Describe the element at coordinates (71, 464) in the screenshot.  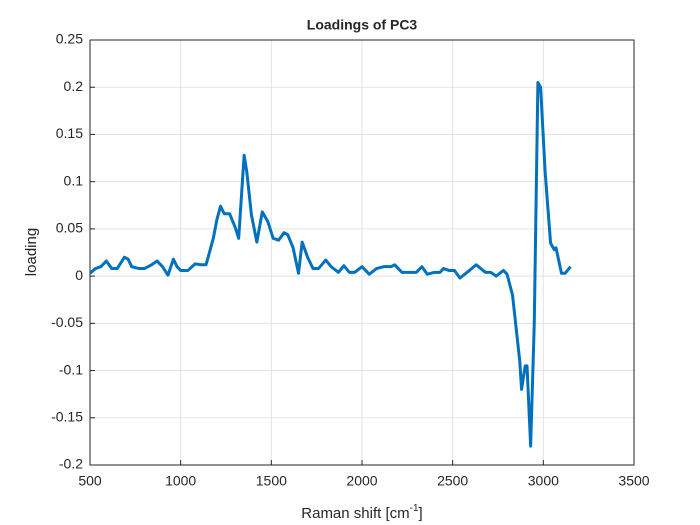
I see `y-tick-label: -0.2` at that location.